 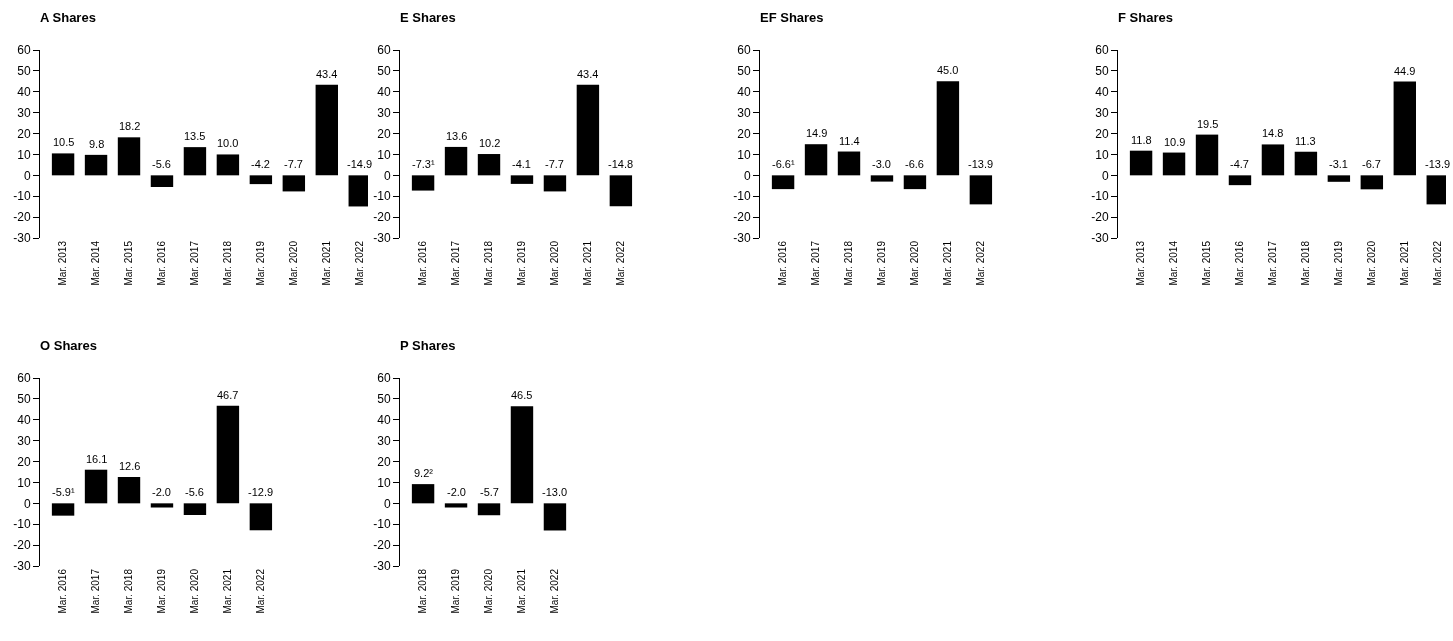 What do you see at coordinates (981, 164) in the screenshot?
I see `data-label: -13.9` at bounding box center [981, 164].